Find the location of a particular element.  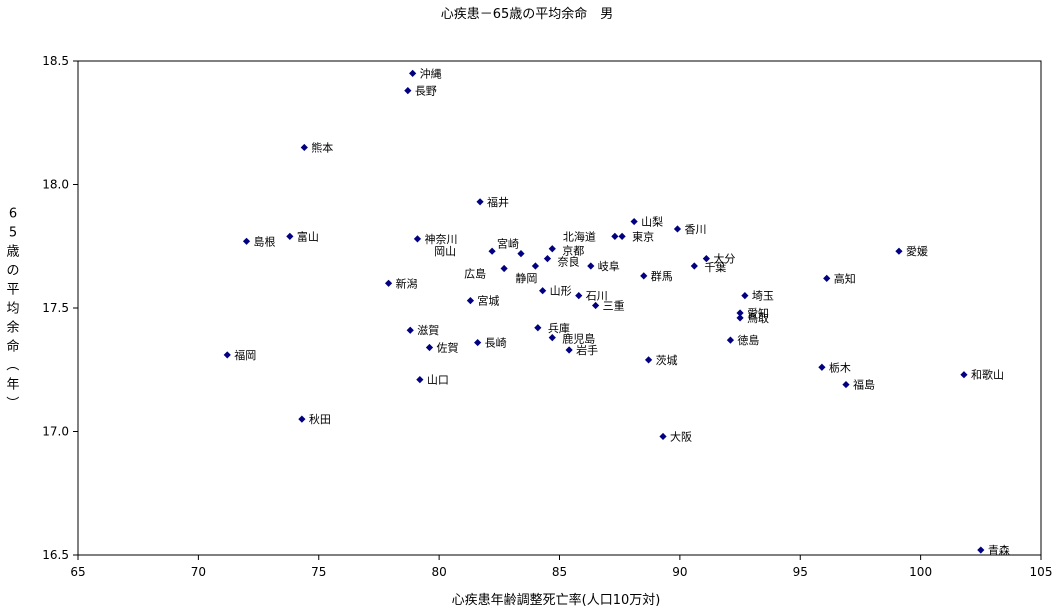

x-tick-label: 75 is located at coordinates (318, 572).